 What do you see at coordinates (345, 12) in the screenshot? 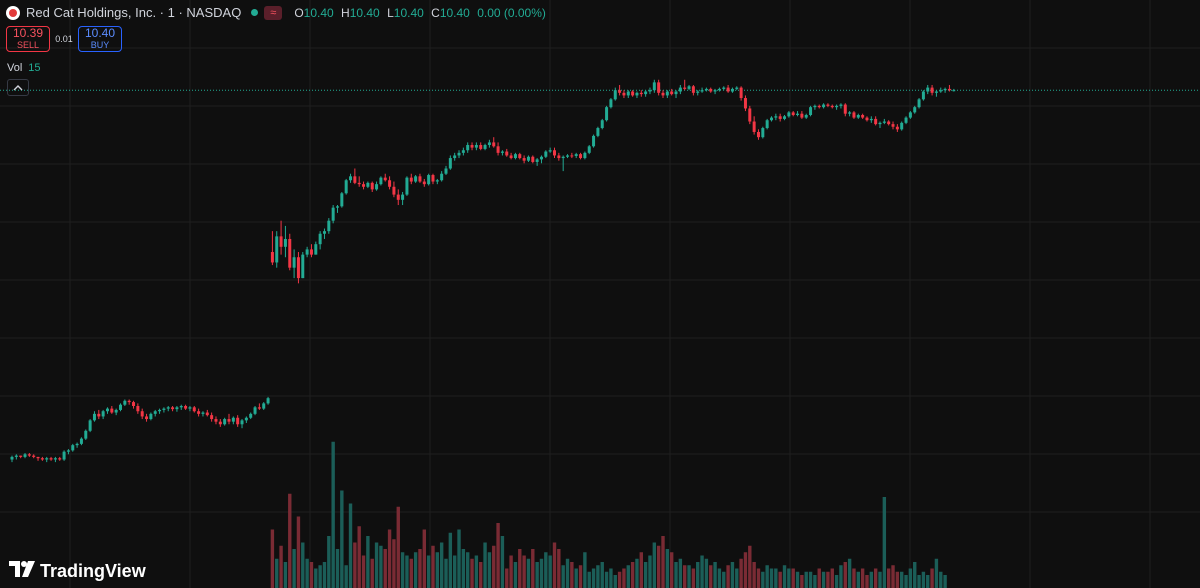
I see `high-label: H` at bounding box center [345, 12].